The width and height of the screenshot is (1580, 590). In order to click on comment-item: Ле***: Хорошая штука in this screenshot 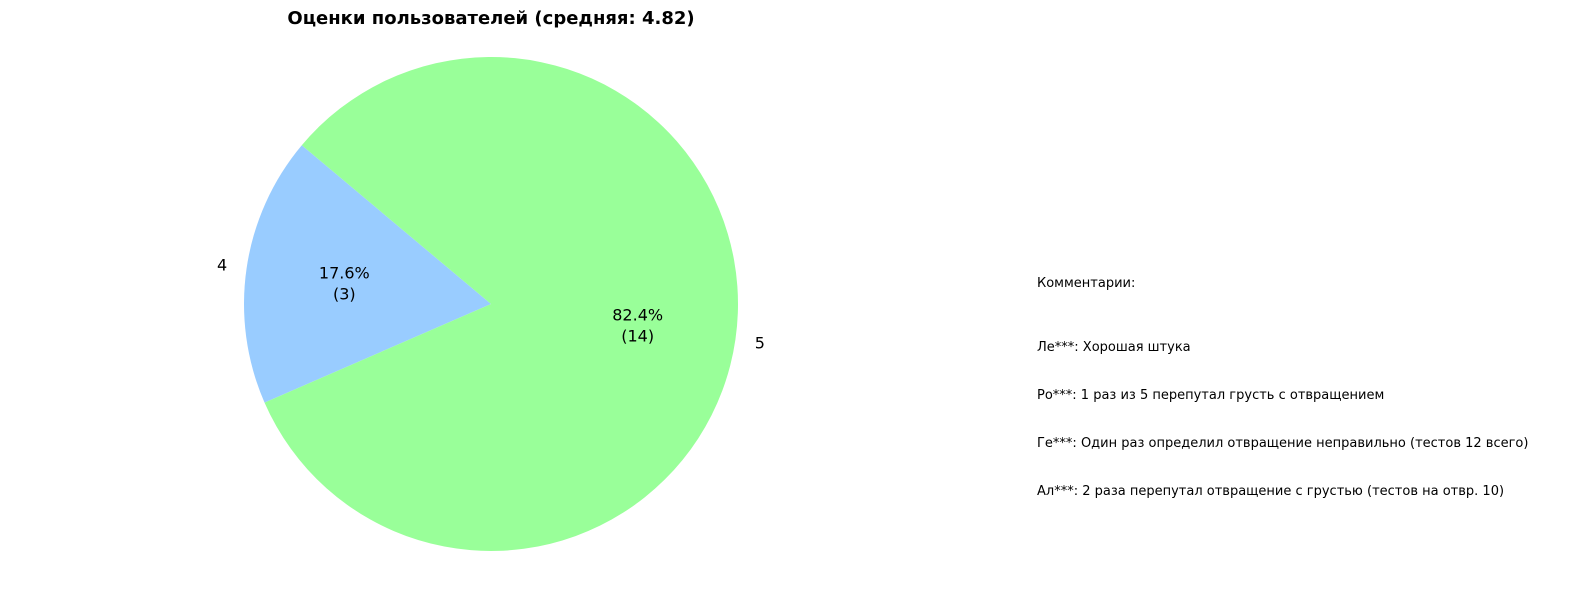, I will do `click(1114, 347)`.